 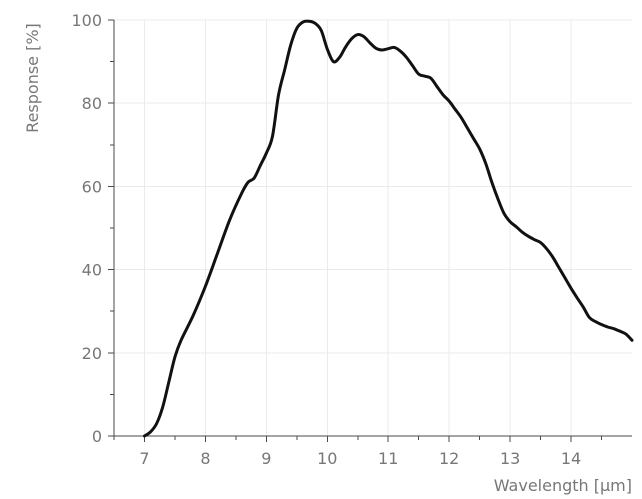 I want to click on x-tick-label: 12, so click(x=449, y=458).